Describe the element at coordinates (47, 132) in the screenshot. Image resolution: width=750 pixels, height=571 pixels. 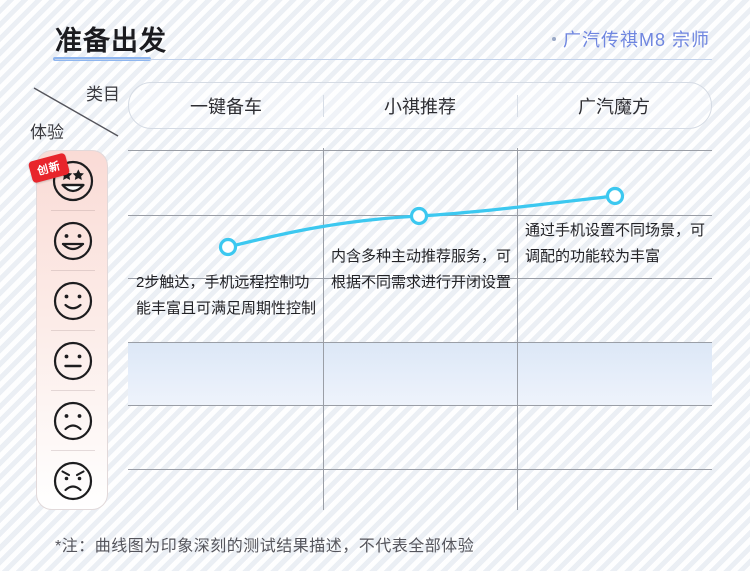
I see `axis-experience-label: 体验` at that location.